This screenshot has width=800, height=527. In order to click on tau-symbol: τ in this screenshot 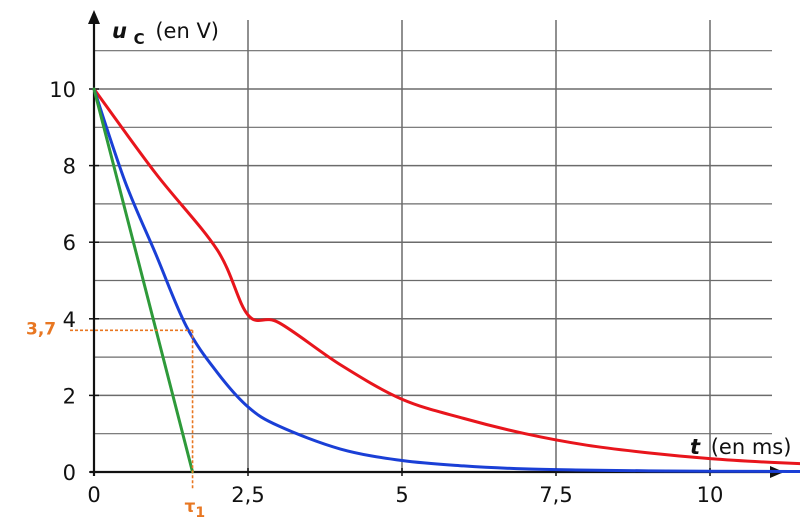, I will do `click(190, 507)`.